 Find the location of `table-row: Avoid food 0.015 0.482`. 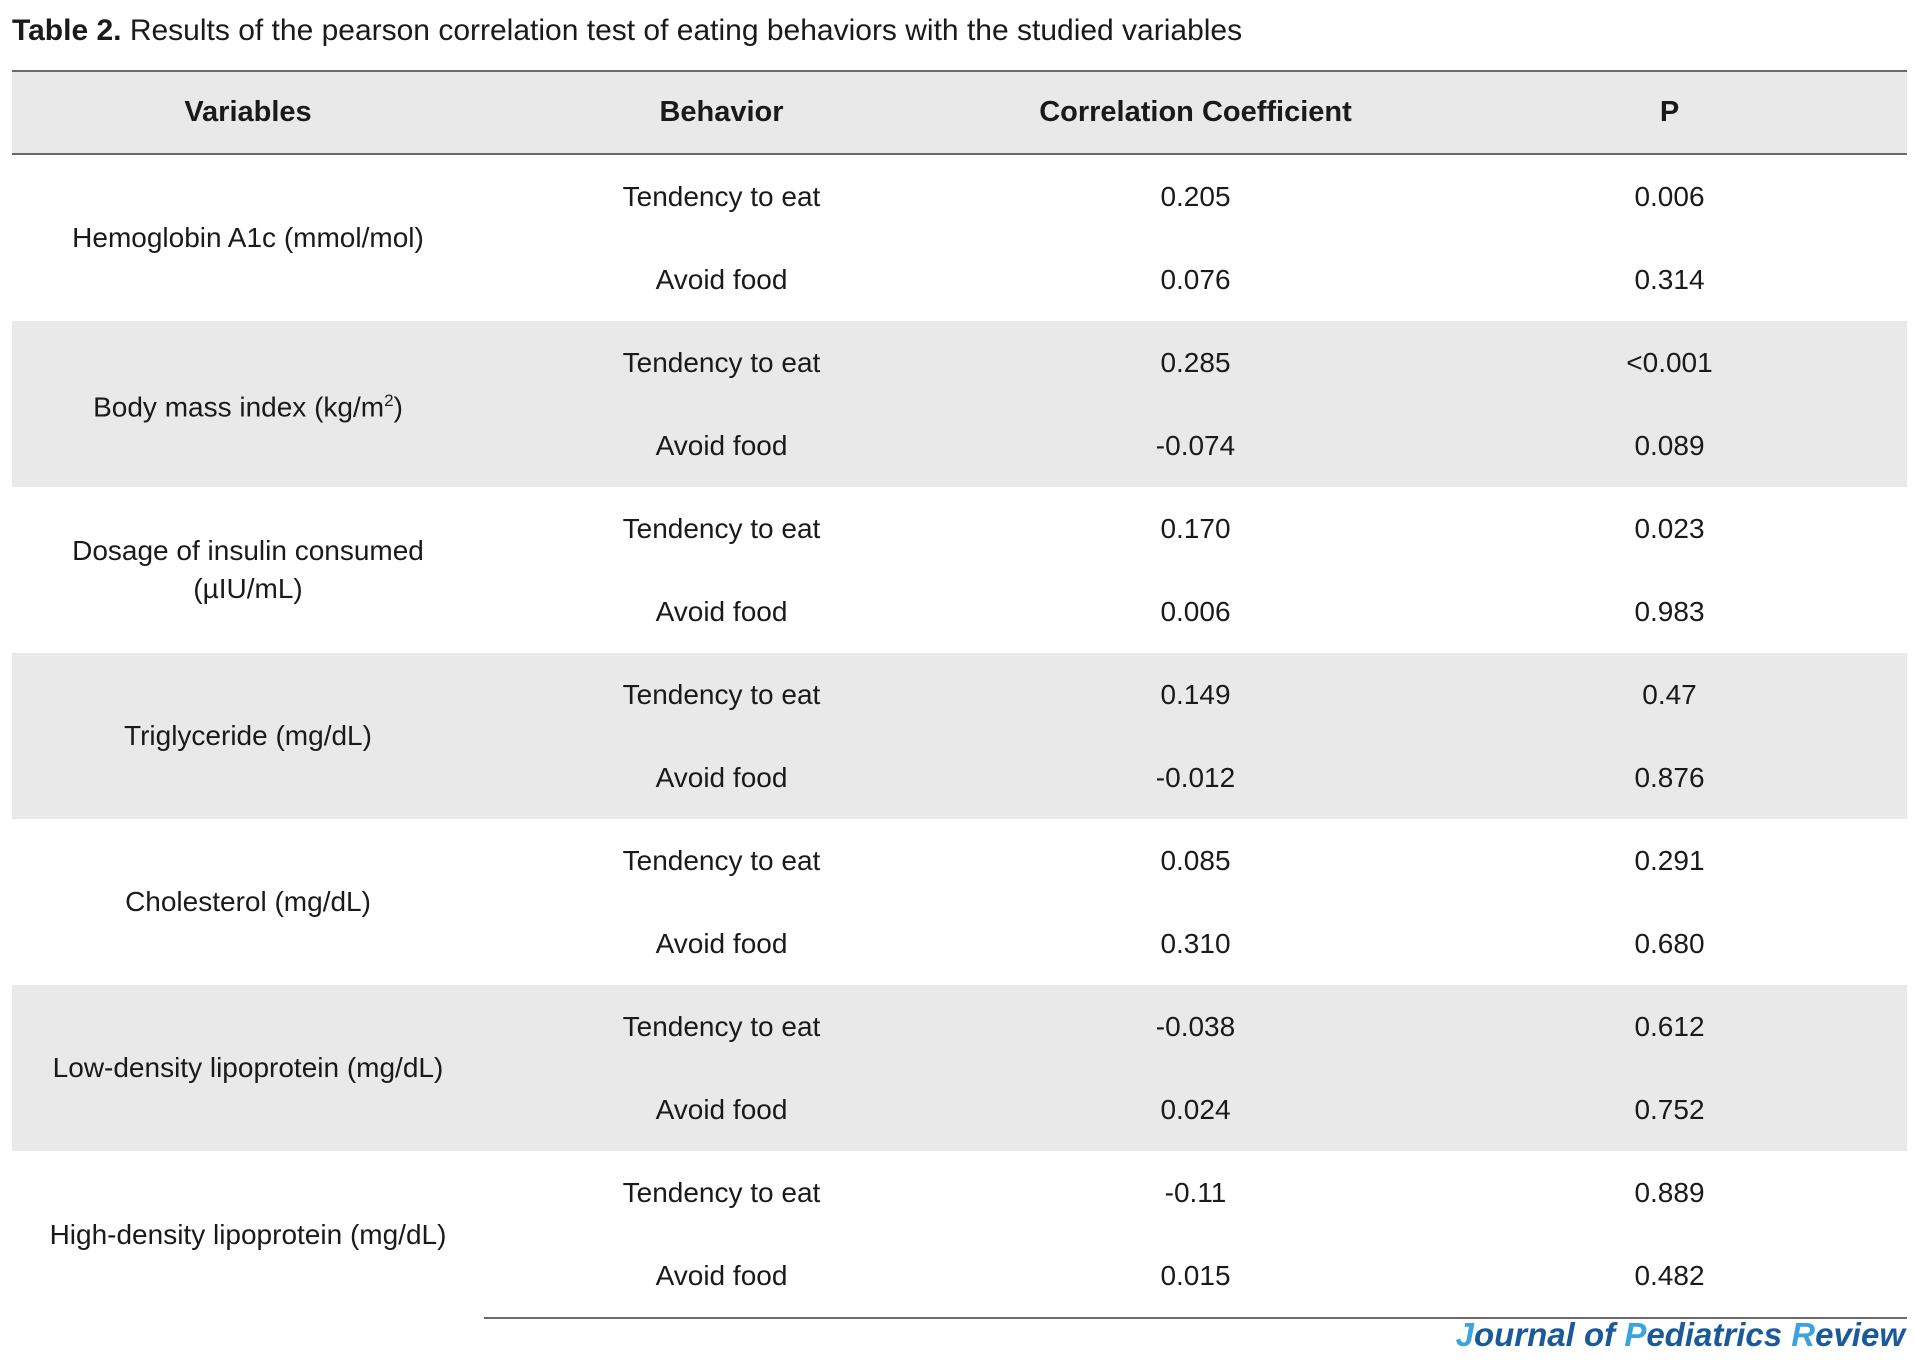

table-row: Avoid food 0.015 0.482 is located at coordinates (959, 1276).